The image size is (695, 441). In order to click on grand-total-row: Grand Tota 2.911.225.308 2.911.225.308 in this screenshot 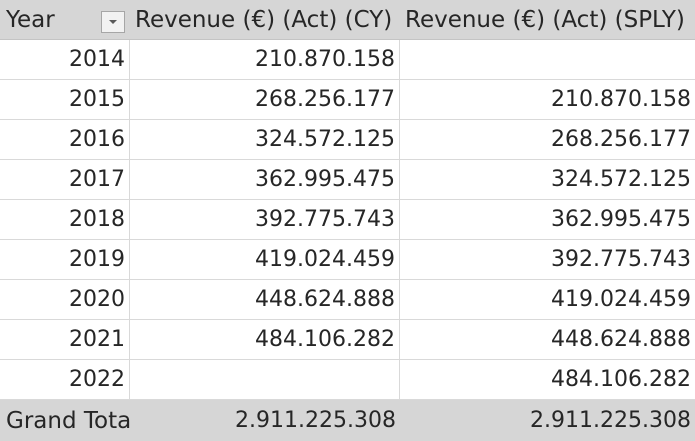, I will do `click(347, 420)`.